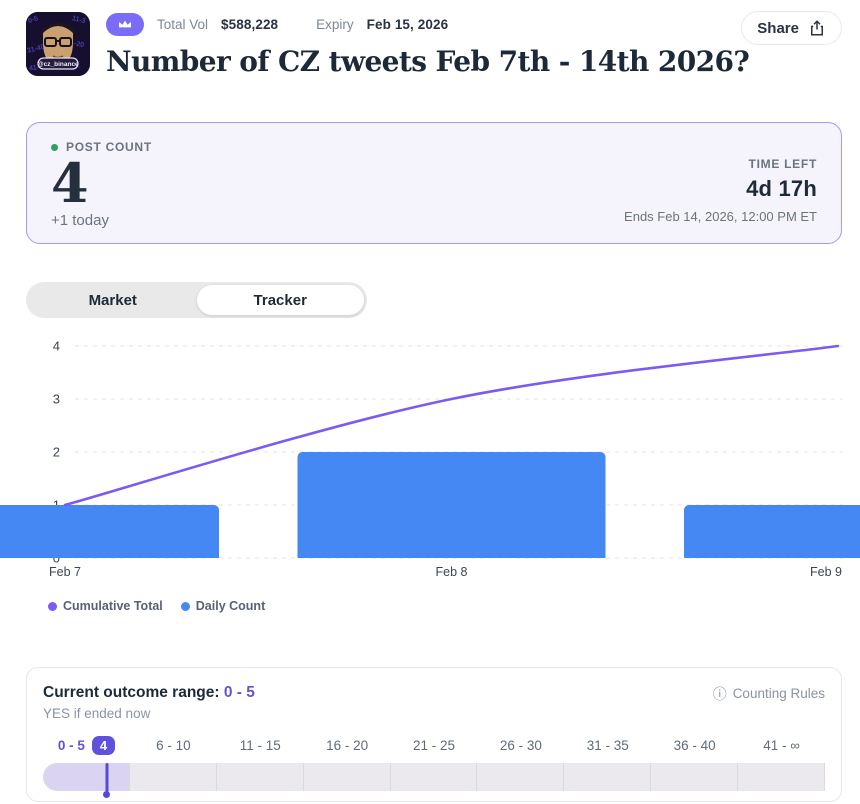  What do you see at coordinates (607, 746) in the screenshot?
I see `bucket-label: 31 - 35` at bounding box center [607, 746].